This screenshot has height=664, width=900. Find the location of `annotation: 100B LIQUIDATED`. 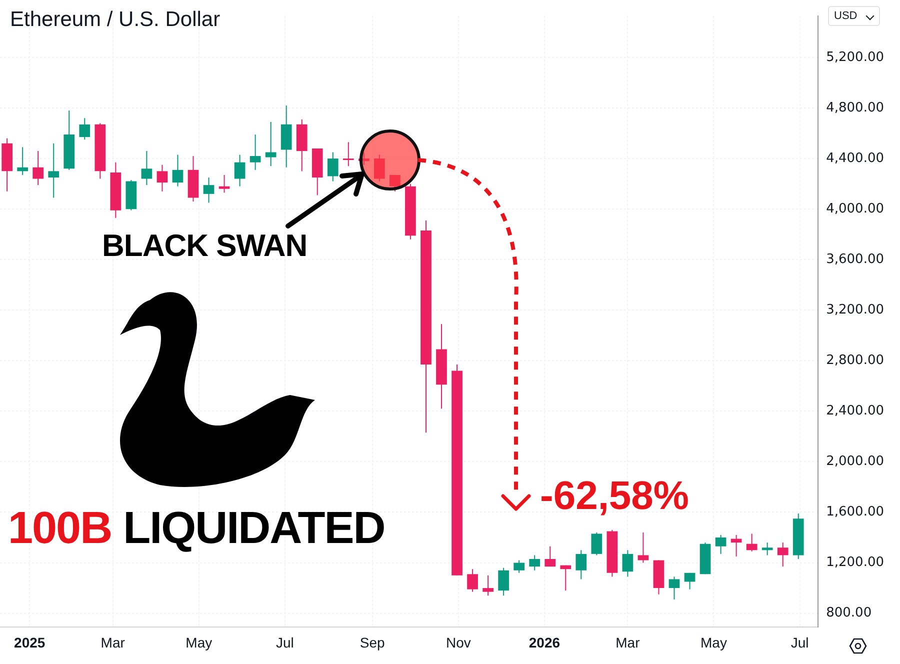

annotation: 100B LIQUIDATED is located at coordinates (196, 528).